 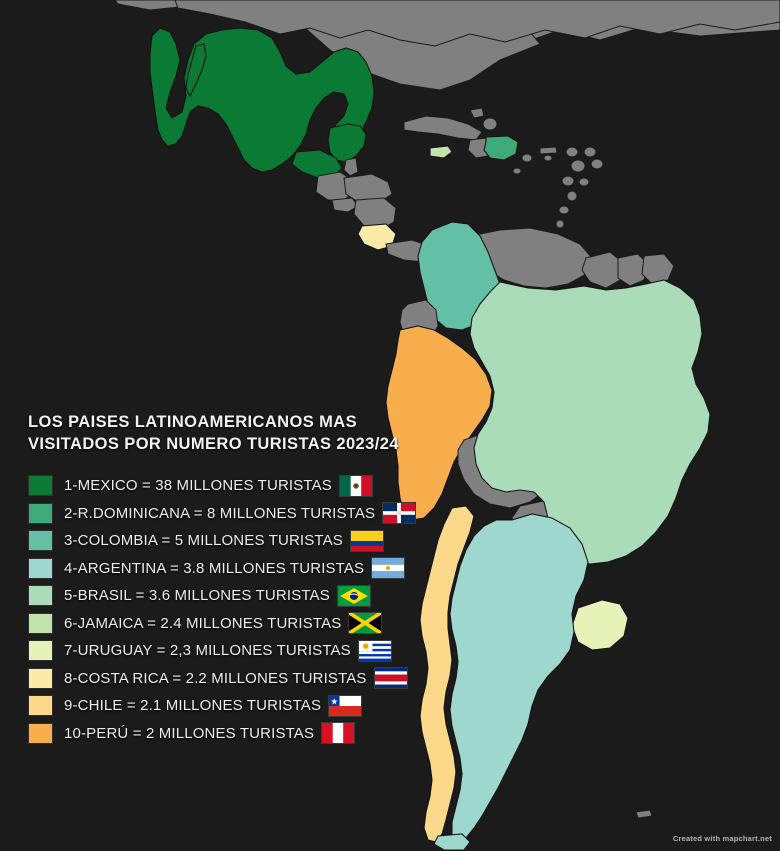 What do you see at coordinates (658, 269) in the screenshot?
I see `country-french-guiana` at bounding box center [658, 269].